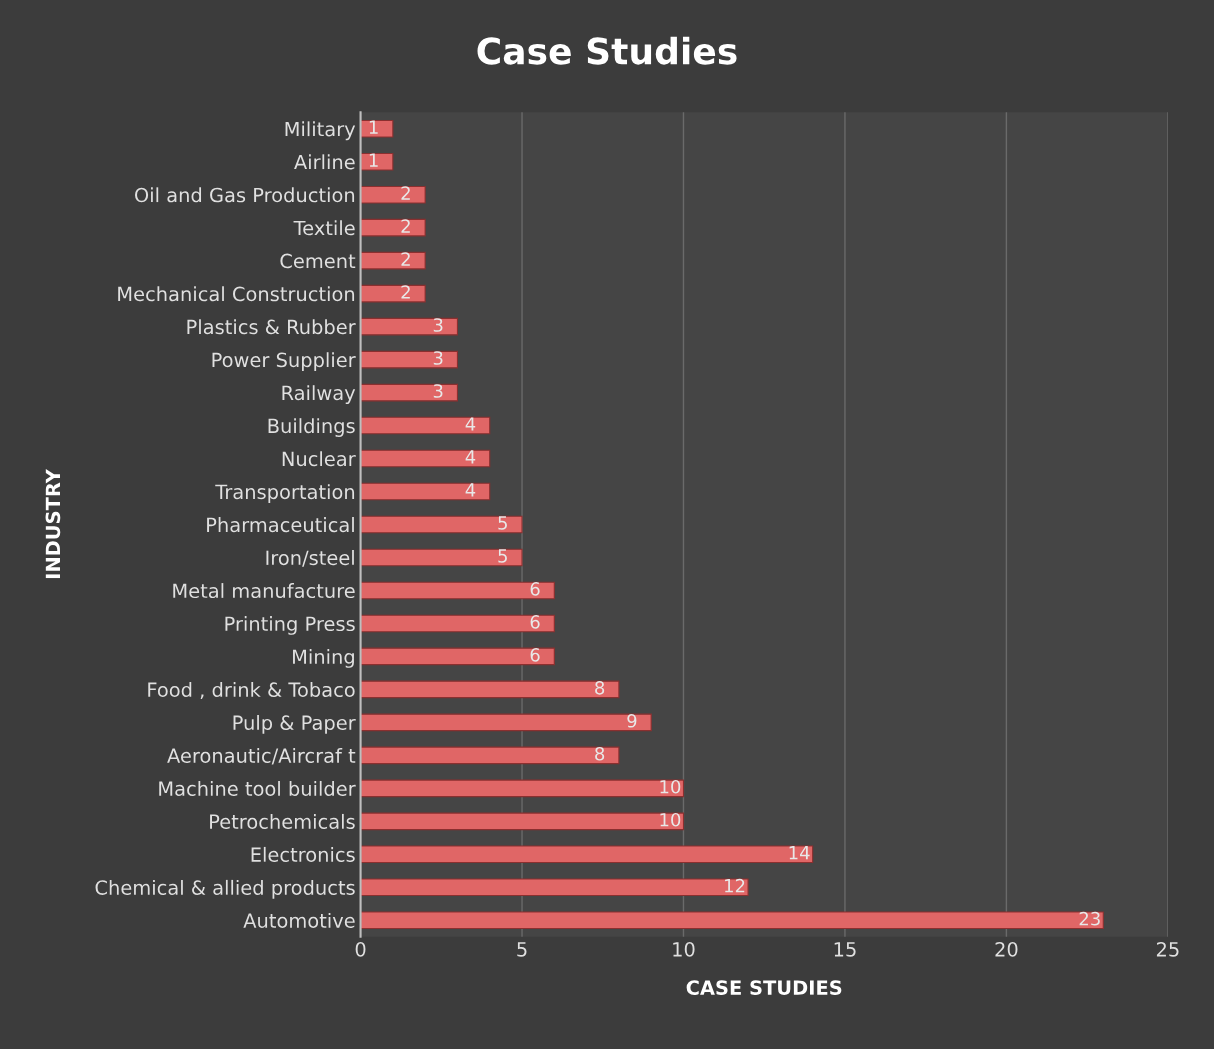 The image size is (1214, 1049). What do you see at coordinates (684, 949) in the screenshot?
I see `x-tick-label: 10` at bounding box center [684, 949].